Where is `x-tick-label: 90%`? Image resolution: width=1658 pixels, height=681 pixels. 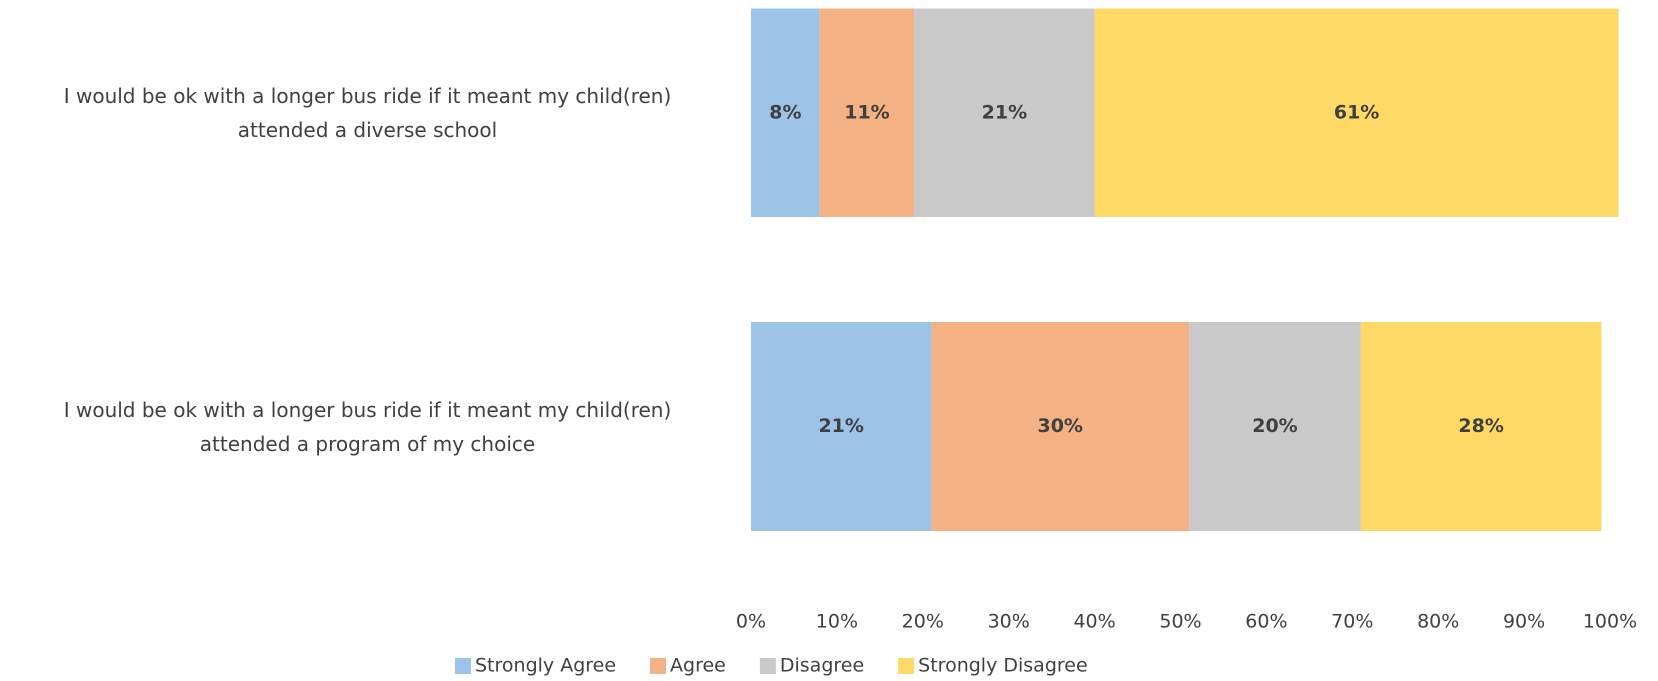
x-tick-label: 90% is located at coordinates (1524, 622).